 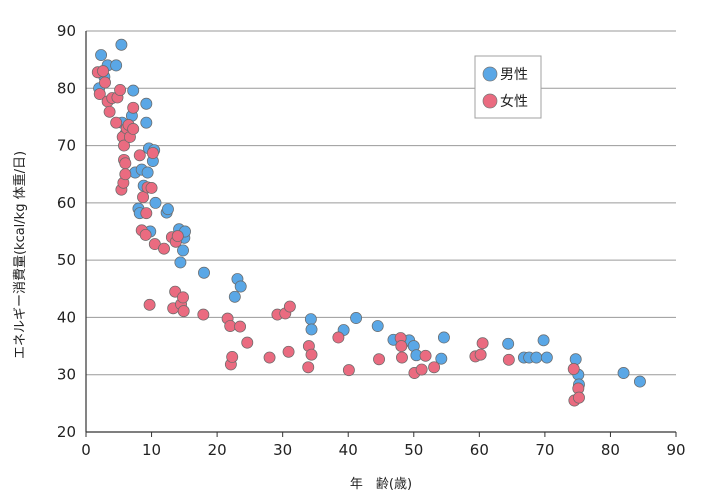 I want to click on legend-label-female: 女性, so click(x=514, y=101).